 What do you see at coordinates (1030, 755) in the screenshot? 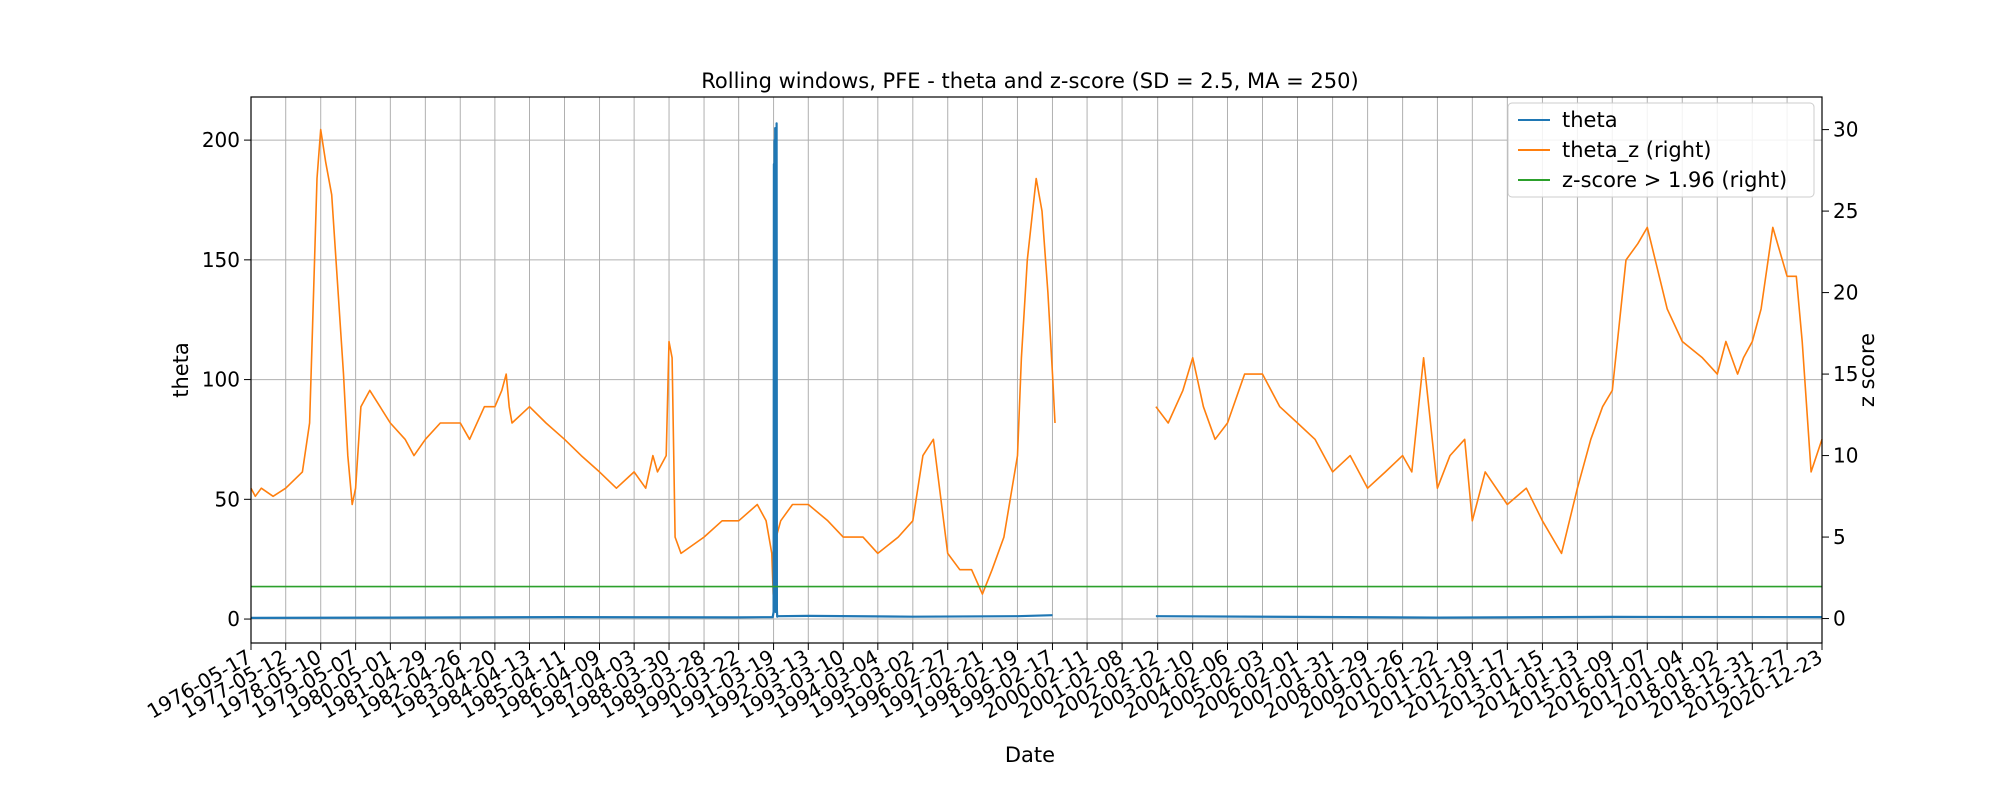
I see `x-axis-label: Date` at bounding box center [1030, 755].